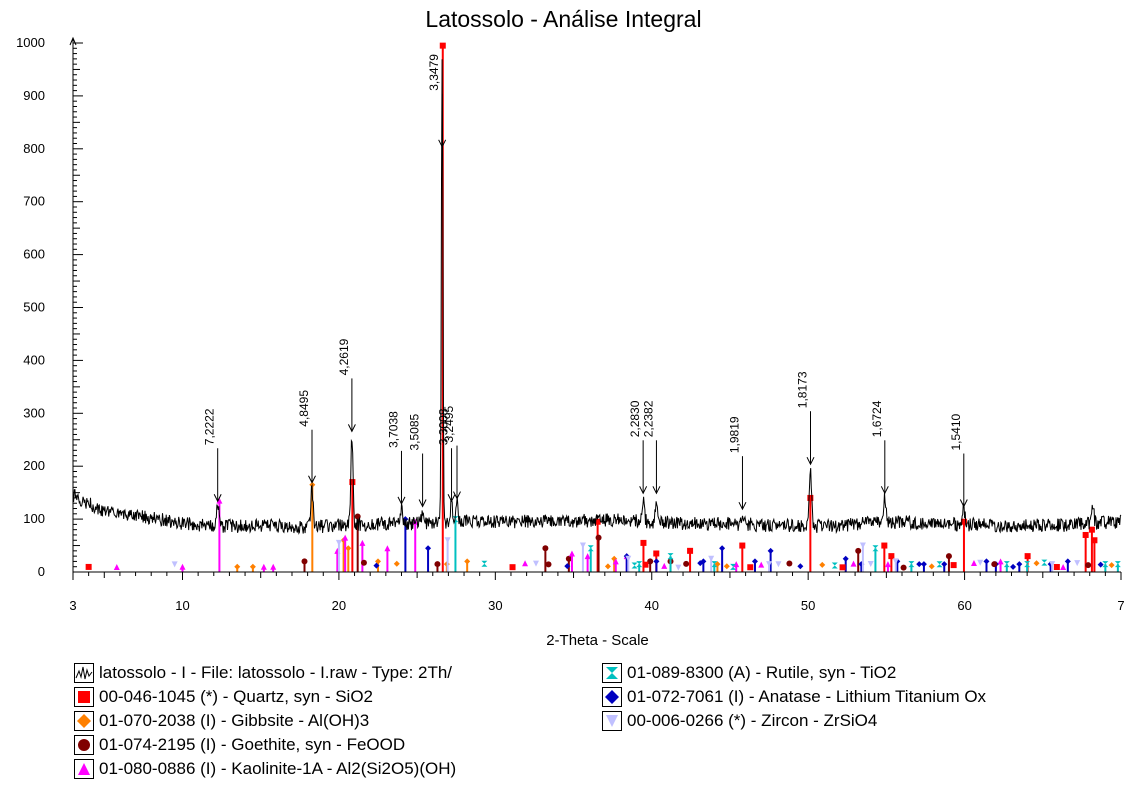  What do you see at coordinates (34, 518) in the screenshot?
I see `y-tick-label: 100` at bounding box center [34, 518].